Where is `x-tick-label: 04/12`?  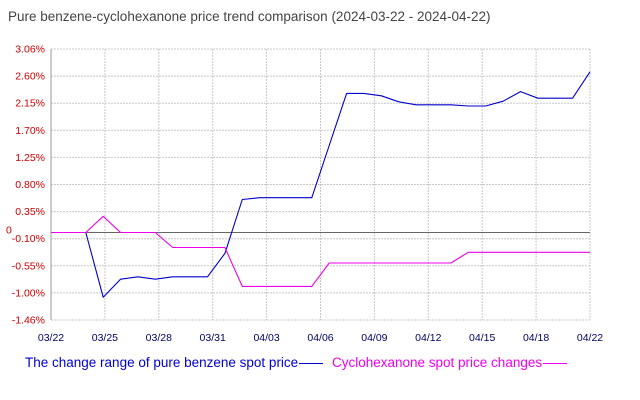 x-tick-label: 04/12 is located at coordinates (428, 338).